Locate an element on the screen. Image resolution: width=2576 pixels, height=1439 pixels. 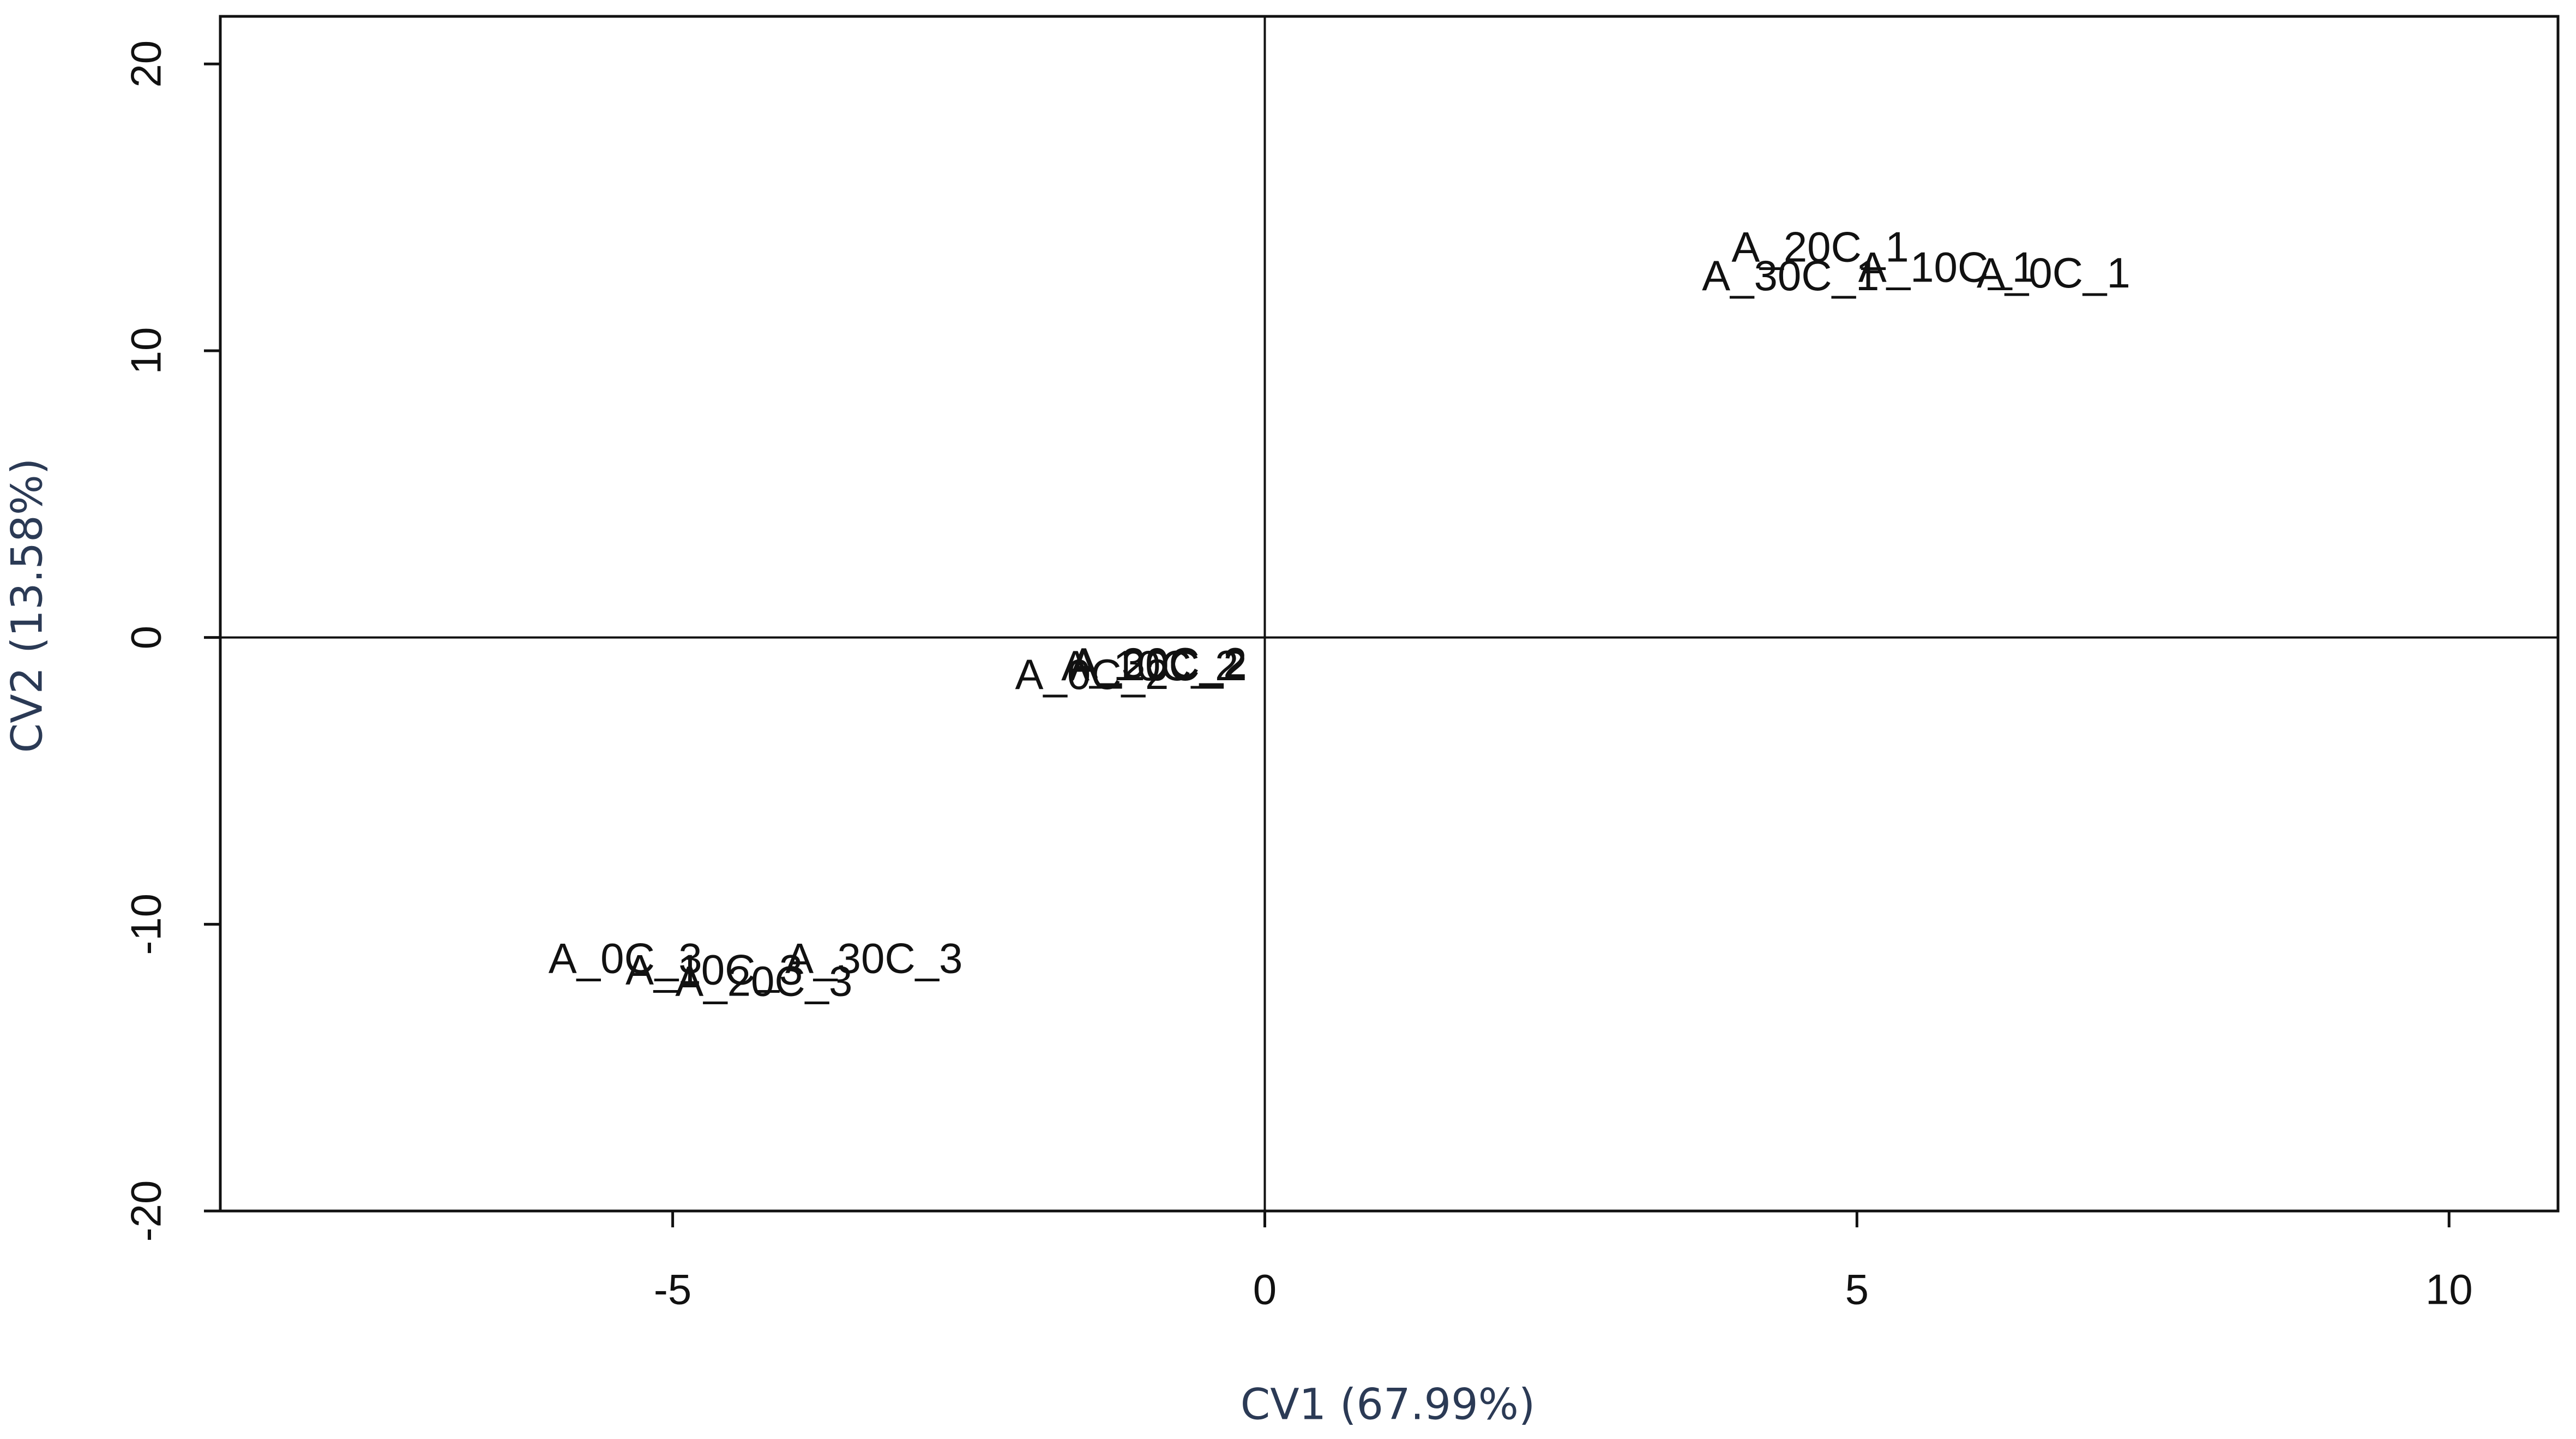
point-label: A_20C_1 is located at coordinates (1820, 247).